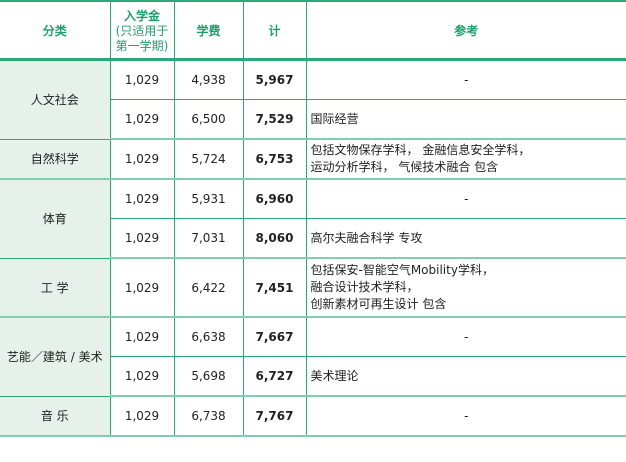  What do you see at coordinates (364, 287) in the screenshot?
I see `remarks-line: 融合设计技术学科，` at bounding box center [364, 287].